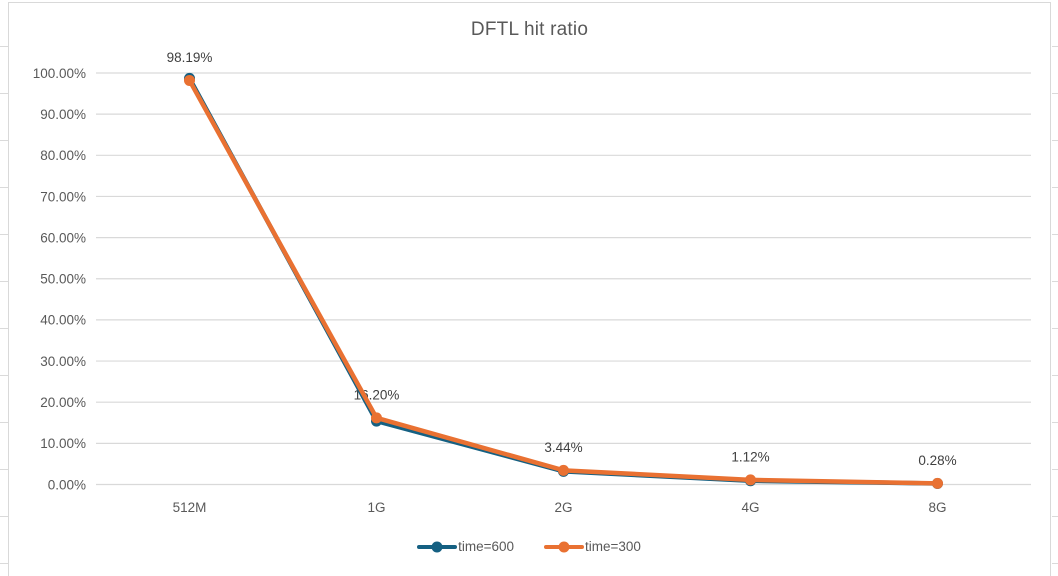  Describe the element at coordinates (190, 507) in the screenshot. I see `x-axis-tick-label: 512M` at that location.